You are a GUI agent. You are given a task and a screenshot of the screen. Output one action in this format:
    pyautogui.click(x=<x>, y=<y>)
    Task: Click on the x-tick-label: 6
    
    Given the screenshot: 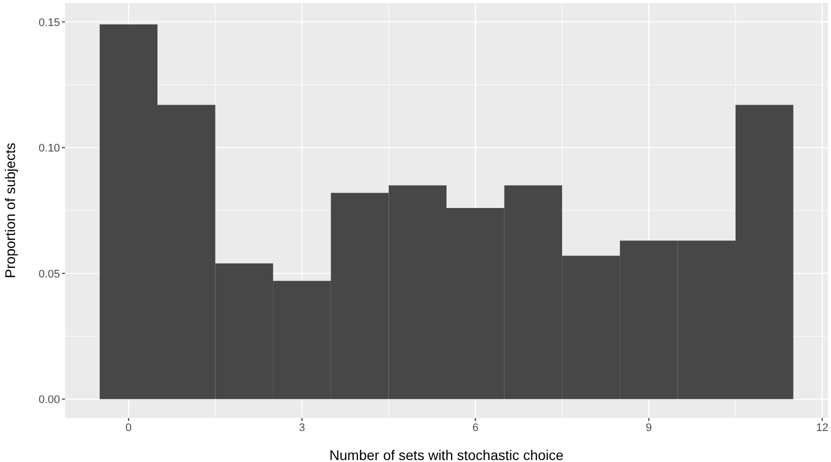 What is the action you would take?
    pyautogui.click(x=475, y=428)
    